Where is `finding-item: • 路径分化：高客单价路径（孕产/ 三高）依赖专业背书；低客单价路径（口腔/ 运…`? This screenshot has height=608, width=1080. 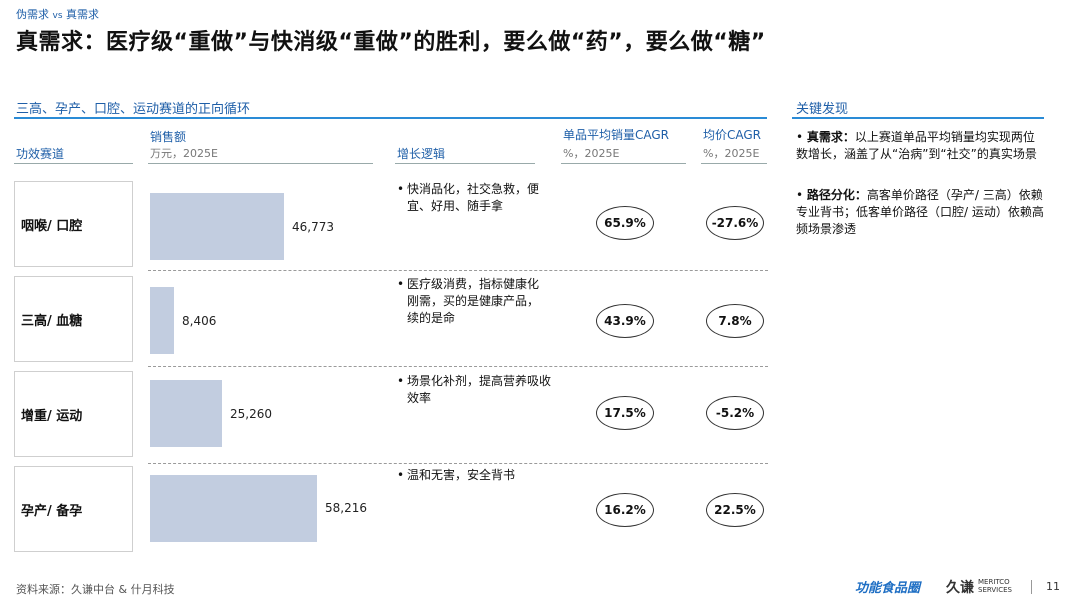
finding-item: • 路径分化：高客单价路径（孕产/ 三高）依赖专业背书；低客单价路径（口腔/ 运… is located at coordinates (920, 212).